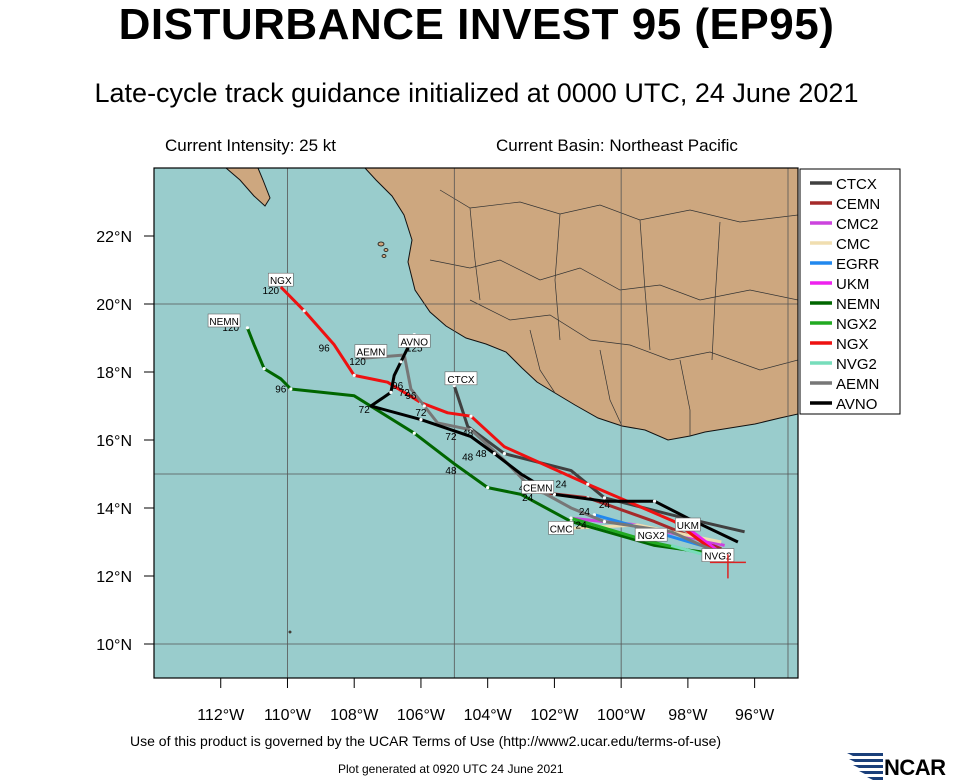 Image resolution: width=953 pixels, height=781 pixels. What do you see at coordinates (856, 364) in the screenshot?
I see `legend-label-nvg2: NVG2` at bounding box center [856, 364].